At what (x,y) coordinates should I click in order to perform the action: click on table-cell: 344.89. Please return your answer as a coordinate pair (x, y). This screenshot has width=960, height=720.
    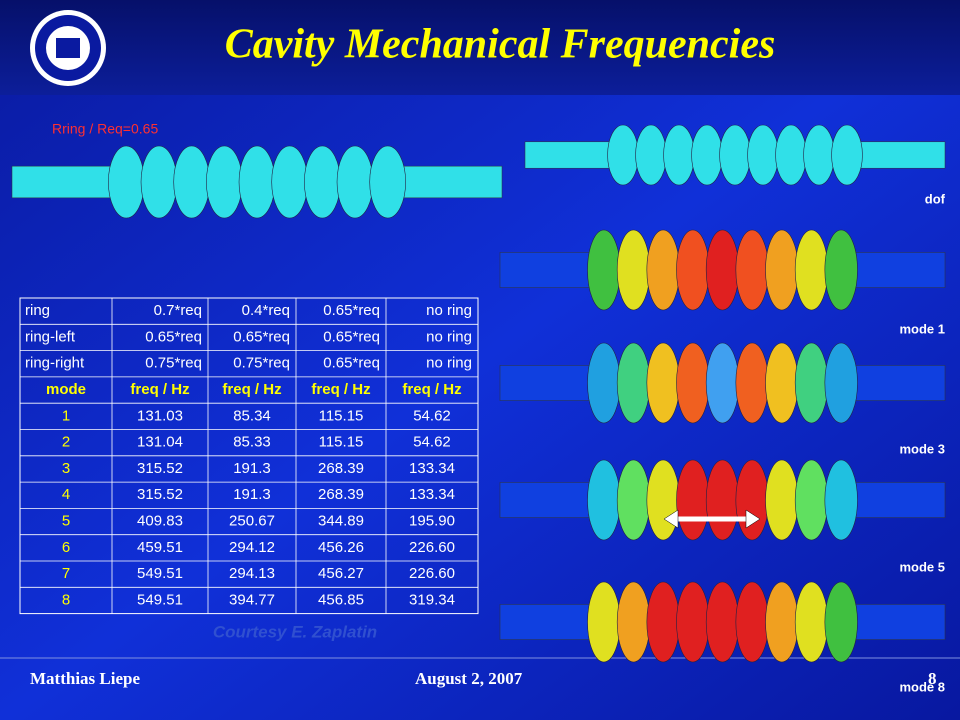
    Looking at the image, I should click on (341, 521).